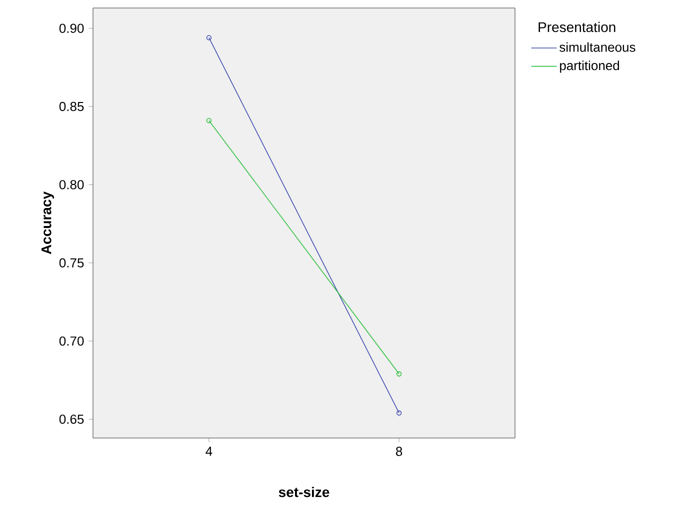 Image resolution: width=686 pixels, height=515 pixels. Describe the element at coordinates (71, 263) in the screenshot. I see `y-tick-label: 0.75` at that location.